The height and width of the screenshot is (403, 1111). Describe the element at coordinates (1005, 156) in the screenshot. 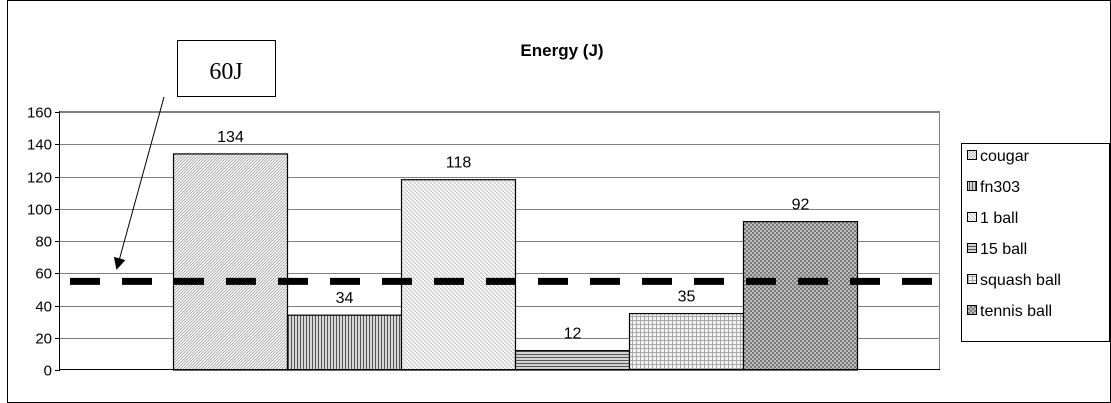

I see `legend-label: cougar` at that location.